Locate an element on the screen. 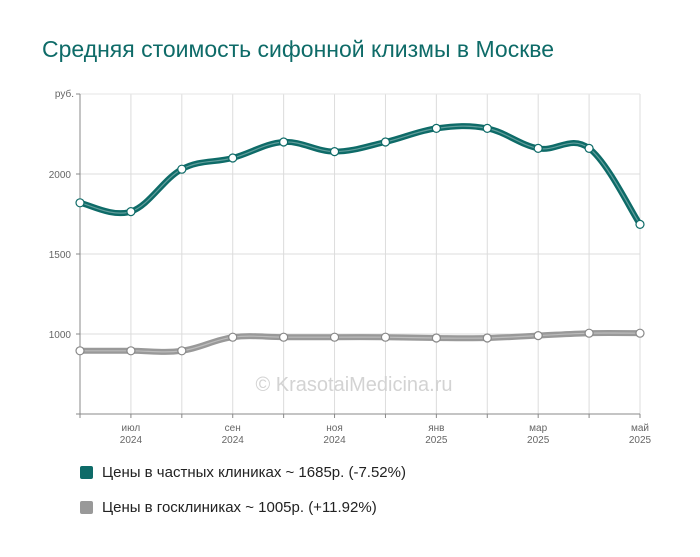 The width and height of the screenshot is (700, 557). y-tick-label: 2000 is located at coordinates (60, 175).